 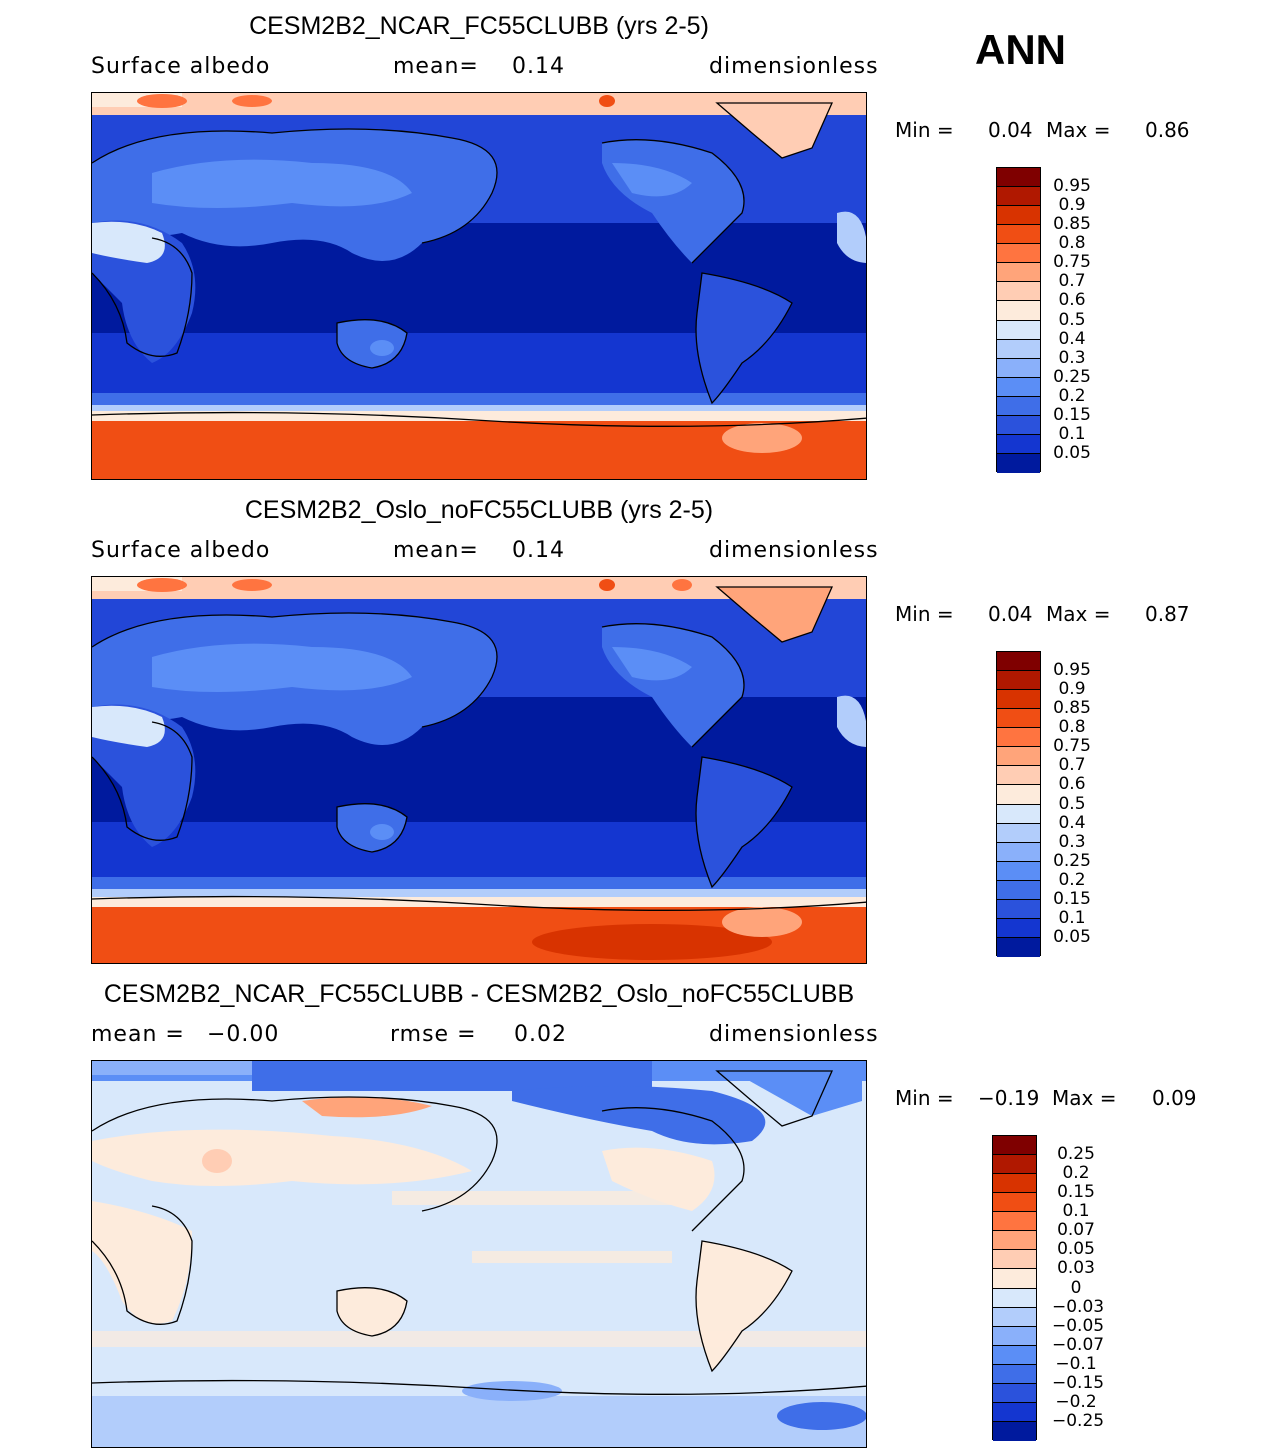 I want to click on colorbar-label: 0.07, so click(x=1076, y=1230).